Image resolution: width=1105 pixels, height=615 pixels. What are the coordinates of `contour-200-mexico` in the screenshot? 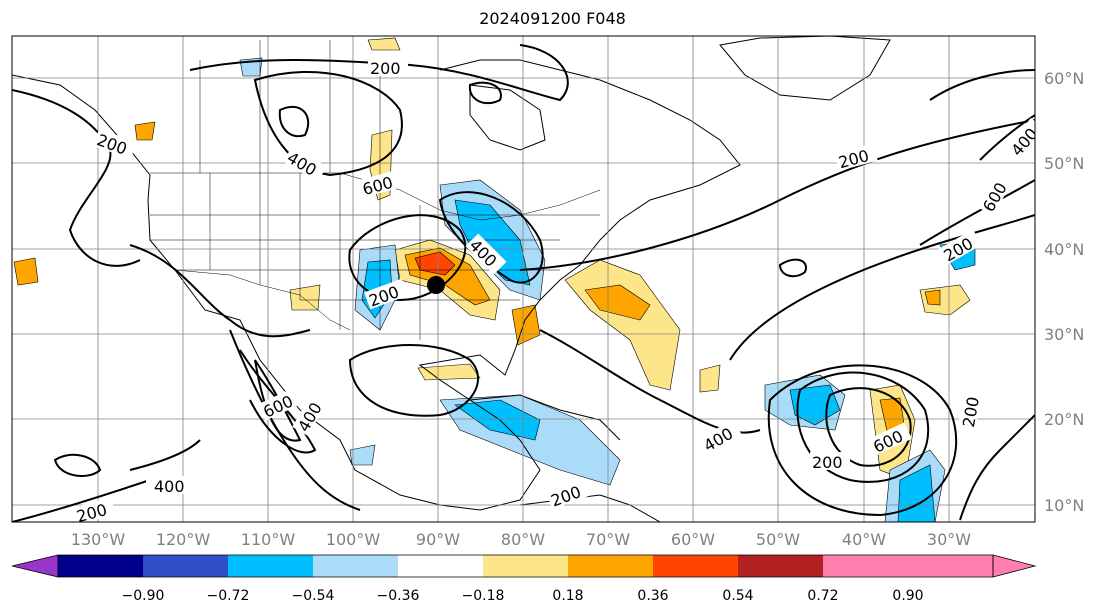 It's located at (295, 420).